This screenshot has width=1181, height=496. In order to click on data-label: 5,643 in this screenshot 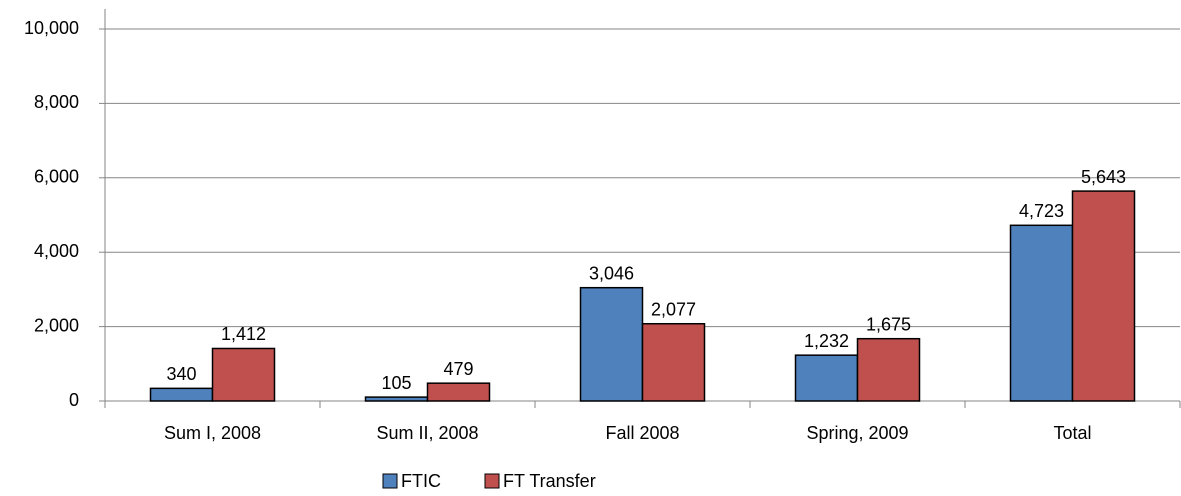, I will do `click(1103, 177)`.